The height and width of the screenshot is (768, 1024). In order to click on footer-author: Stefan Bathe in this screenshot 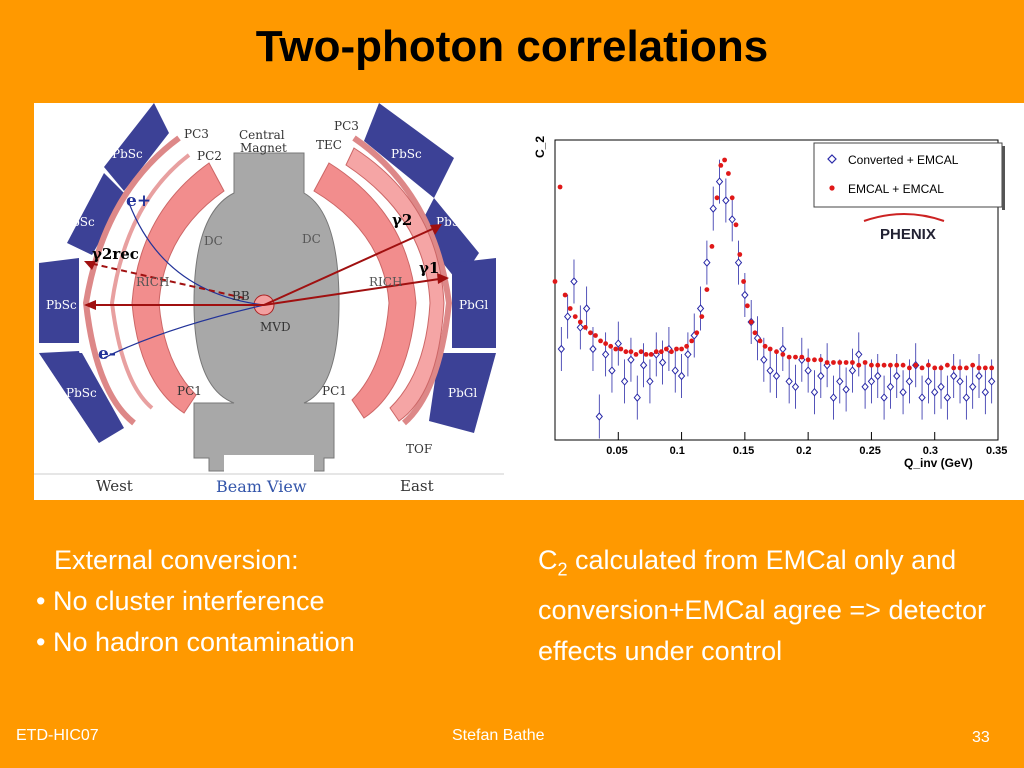, I will do `click(498, 735)`.